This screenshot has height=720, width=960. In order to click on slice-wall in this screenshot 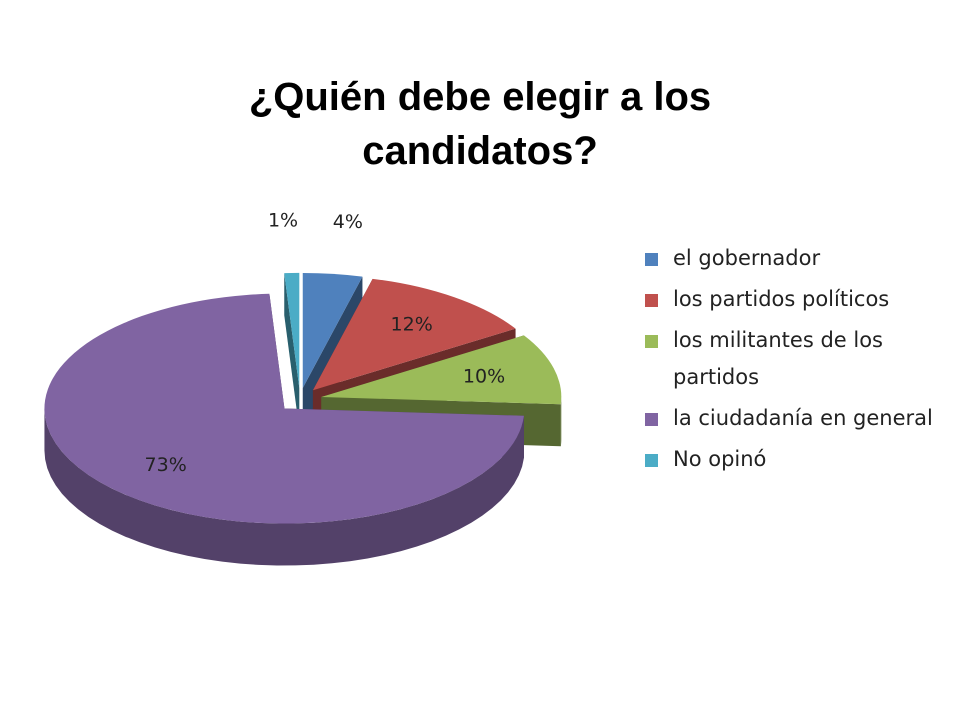, I will do `click(292, 351)`.